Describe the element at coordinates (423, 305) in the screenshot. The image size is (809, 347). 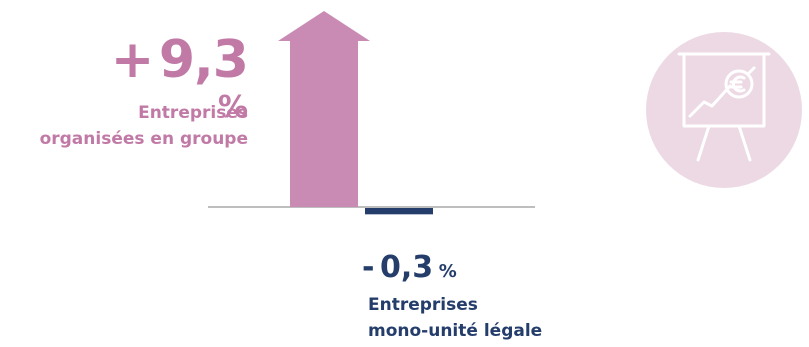
I see `category-label-mono-line1: Entreprises` at that location.